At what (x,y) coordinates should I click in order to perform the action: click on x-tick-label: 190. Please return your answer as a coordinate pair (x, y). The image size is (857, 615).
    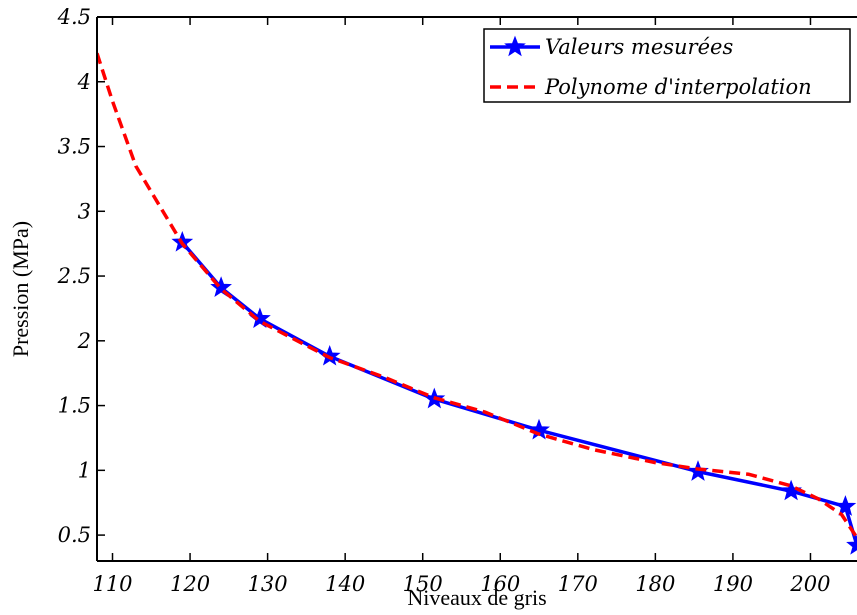
    Looking at the image, I should click on (733, 584).